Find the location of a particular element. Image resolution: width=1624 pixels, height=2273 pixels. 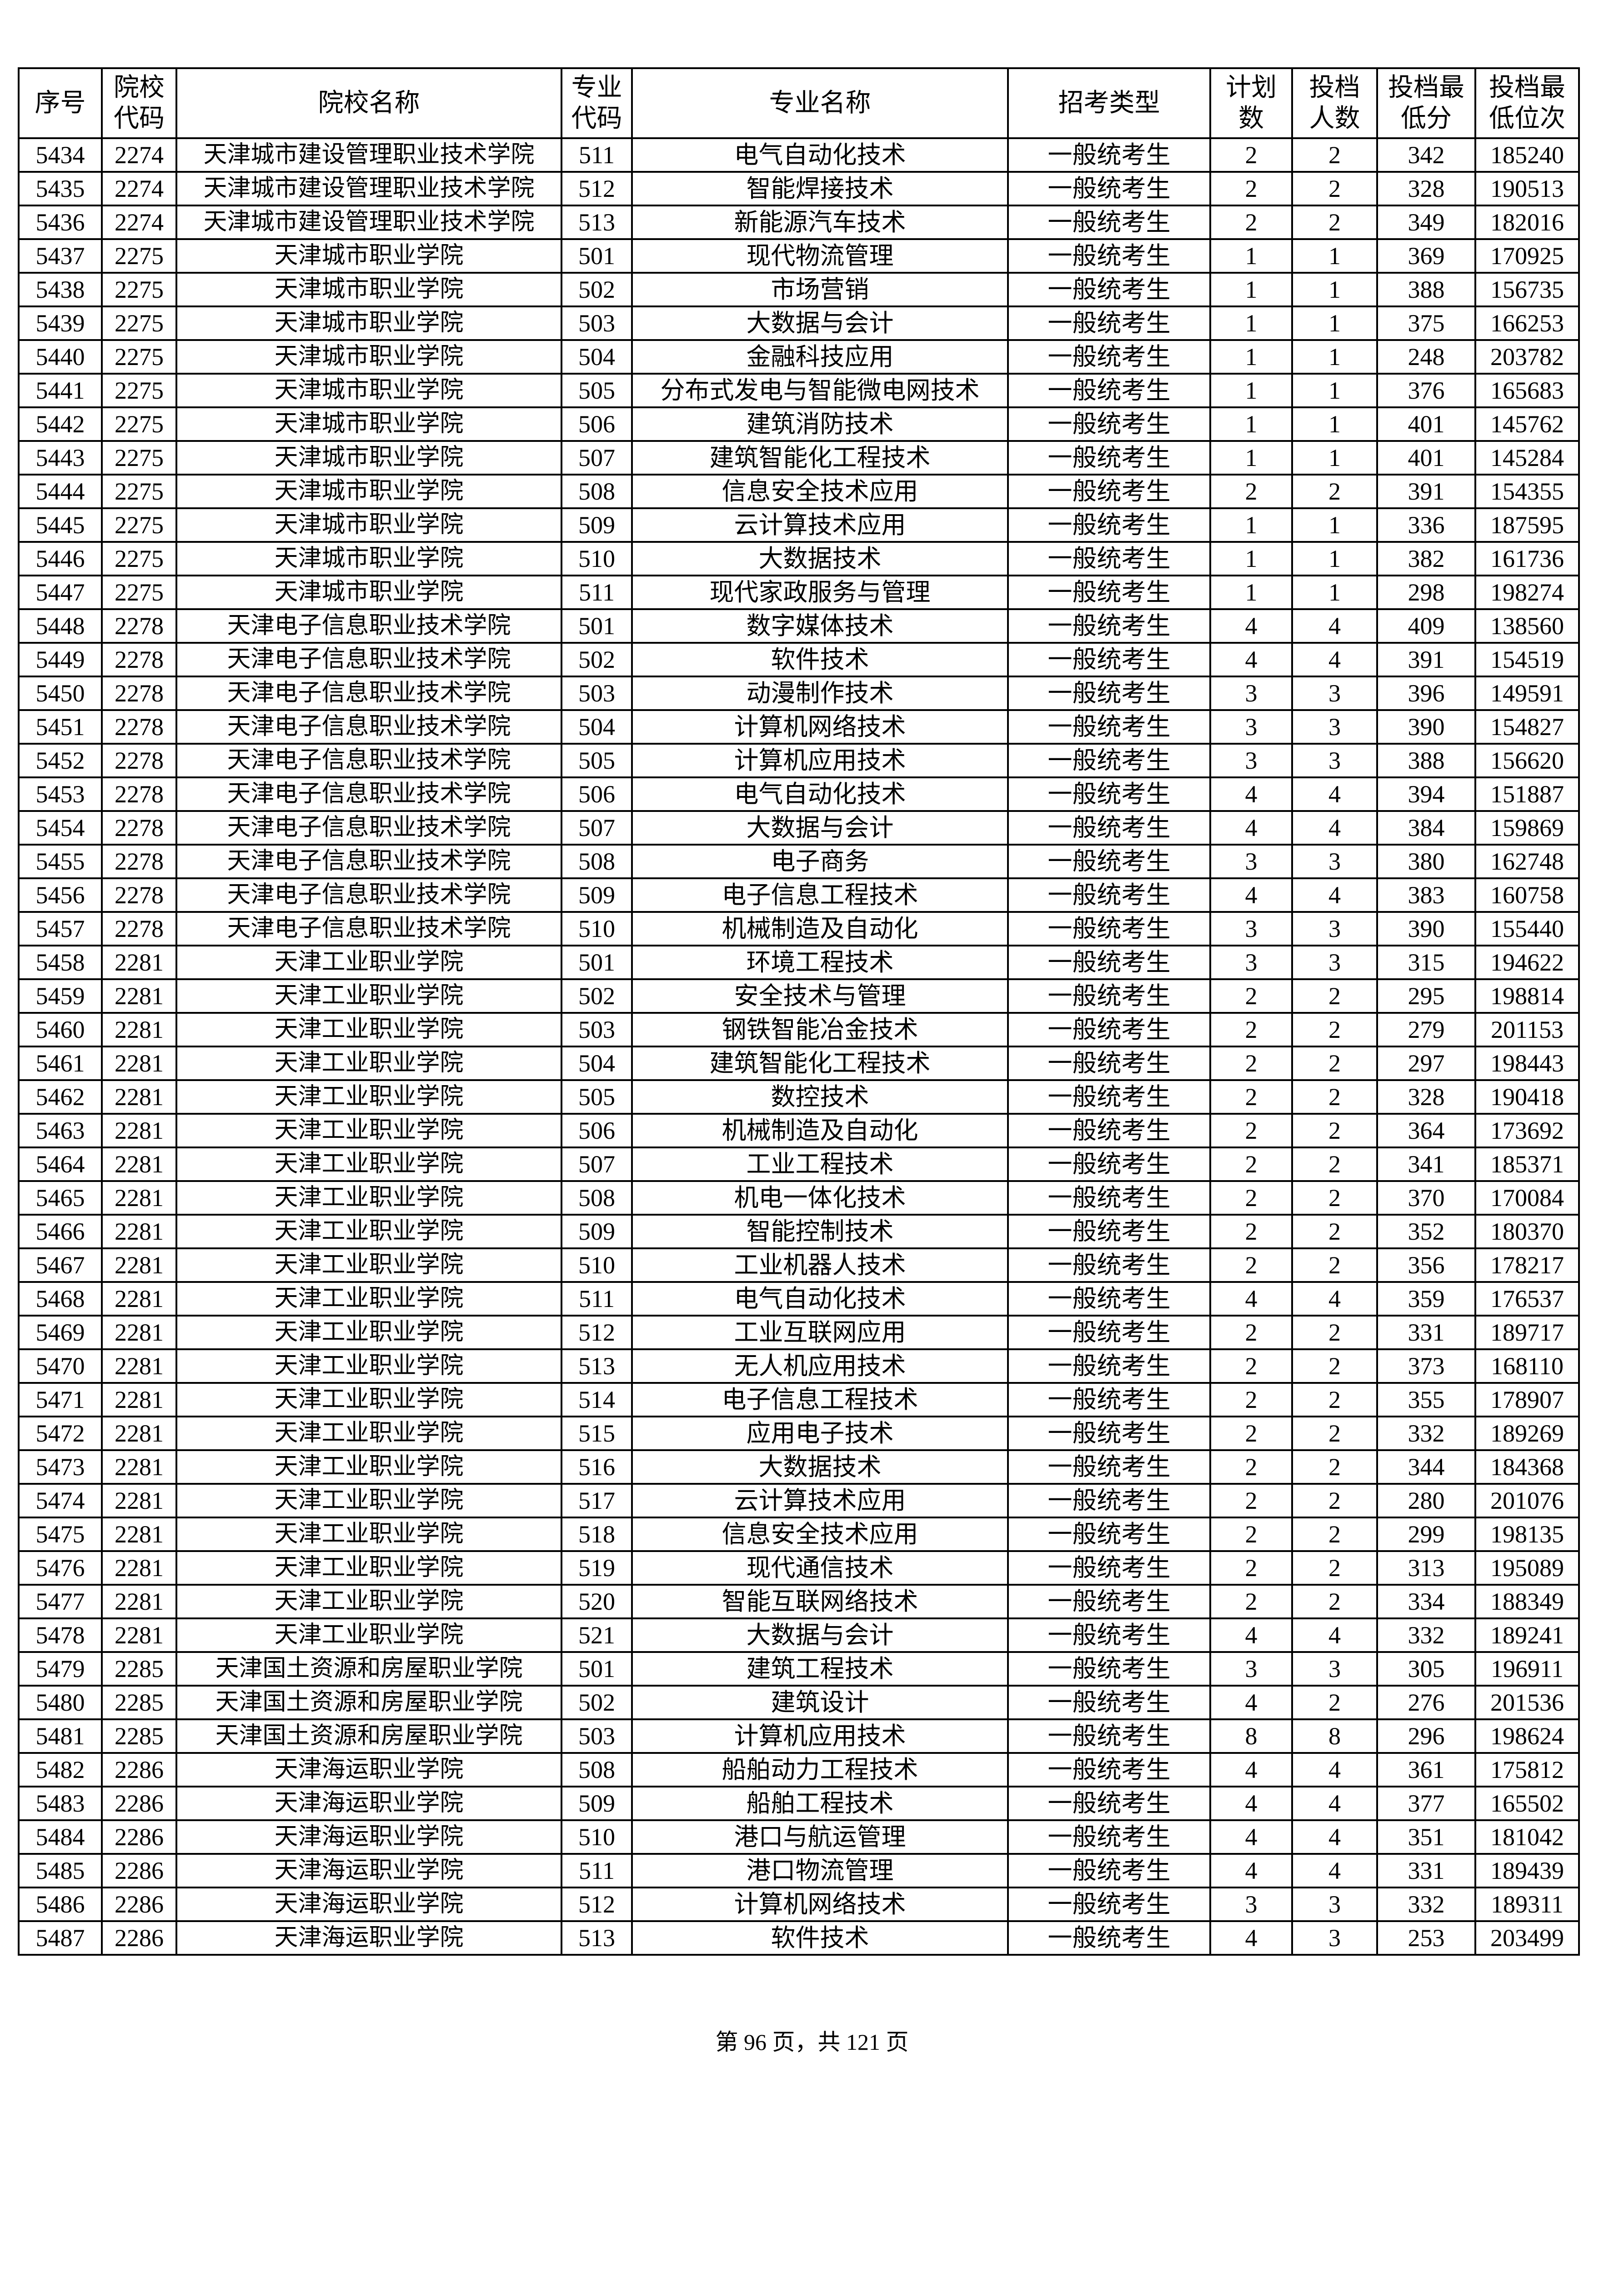

cell-min-score: 384 is located at coordinates (1426, 828).